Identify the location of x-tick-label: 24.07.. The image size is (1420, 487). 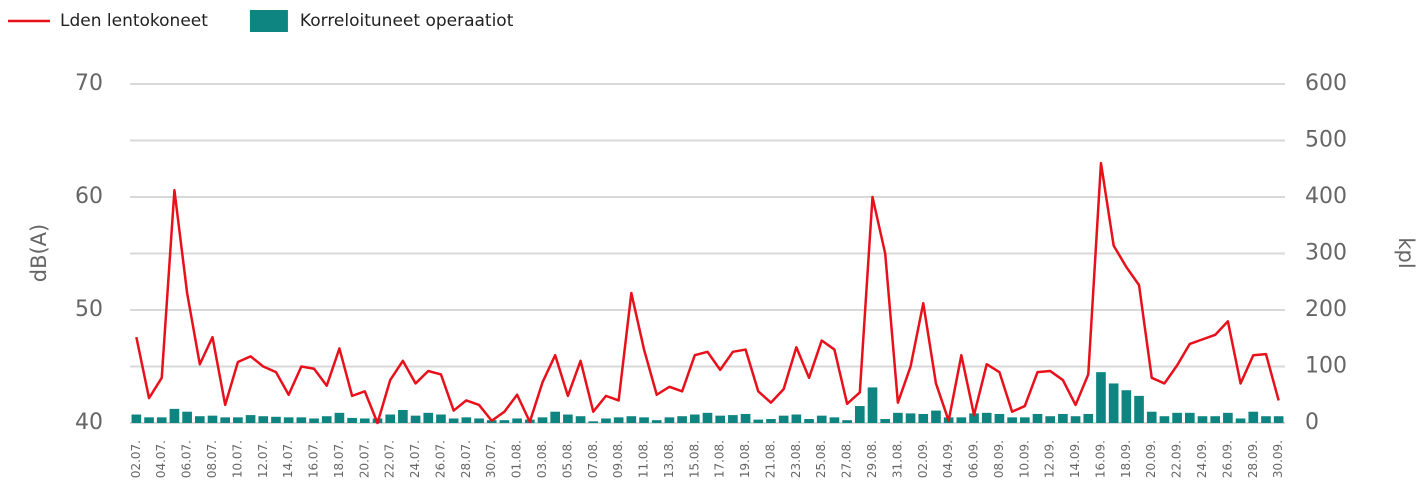
(415, 459).